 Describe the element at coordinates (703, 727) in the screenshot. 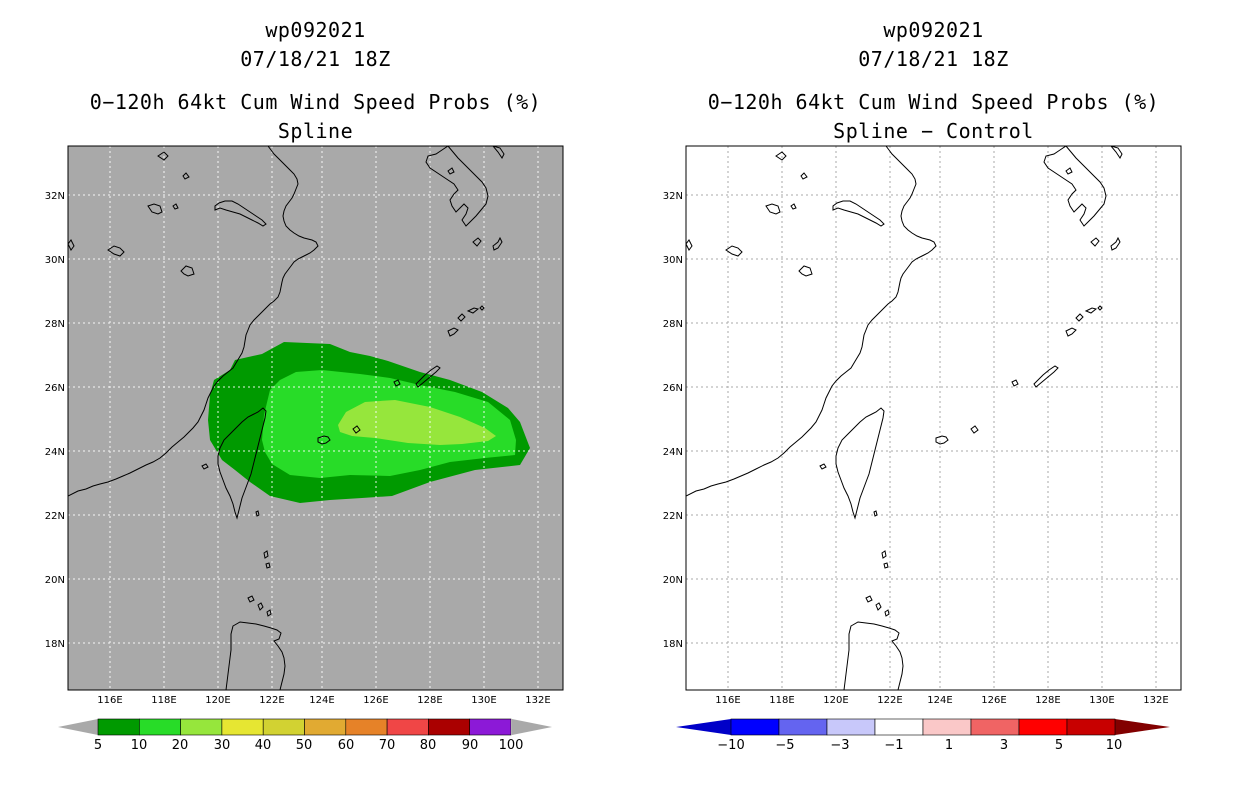

I see `right-colorbar-low-arrow` at that location.